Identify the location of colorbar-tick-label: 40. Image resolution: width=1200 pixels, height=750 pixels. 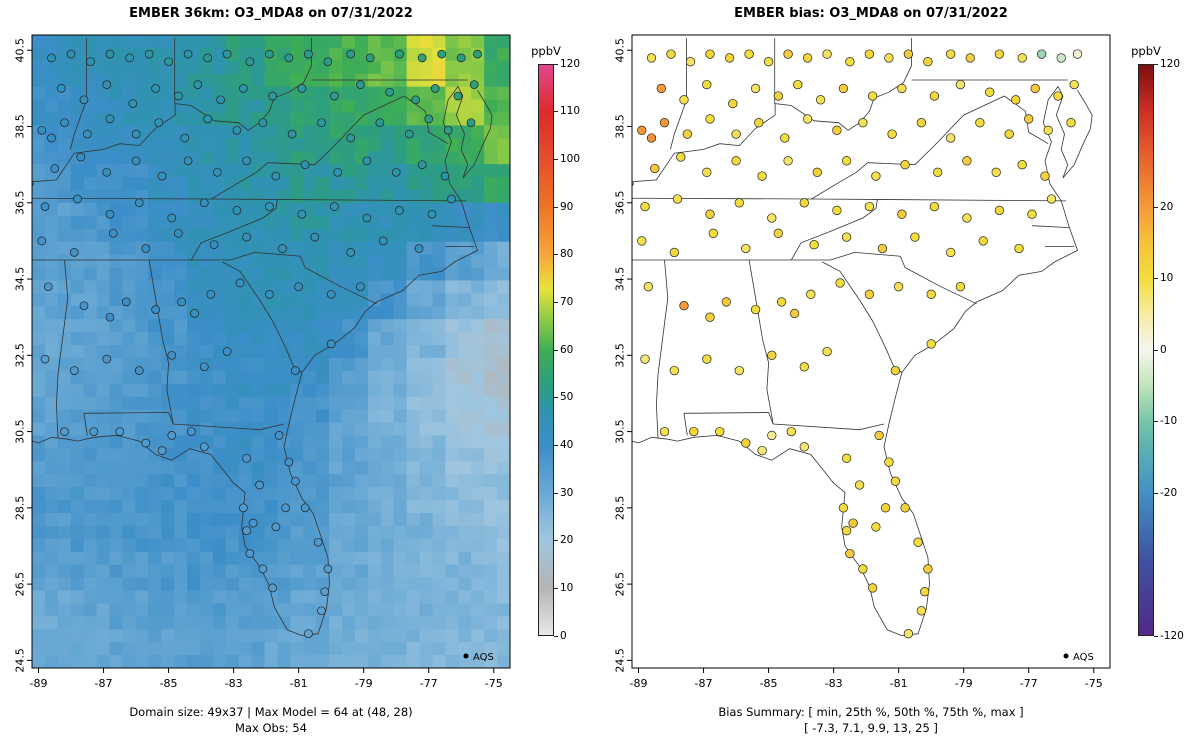
(567, 444).